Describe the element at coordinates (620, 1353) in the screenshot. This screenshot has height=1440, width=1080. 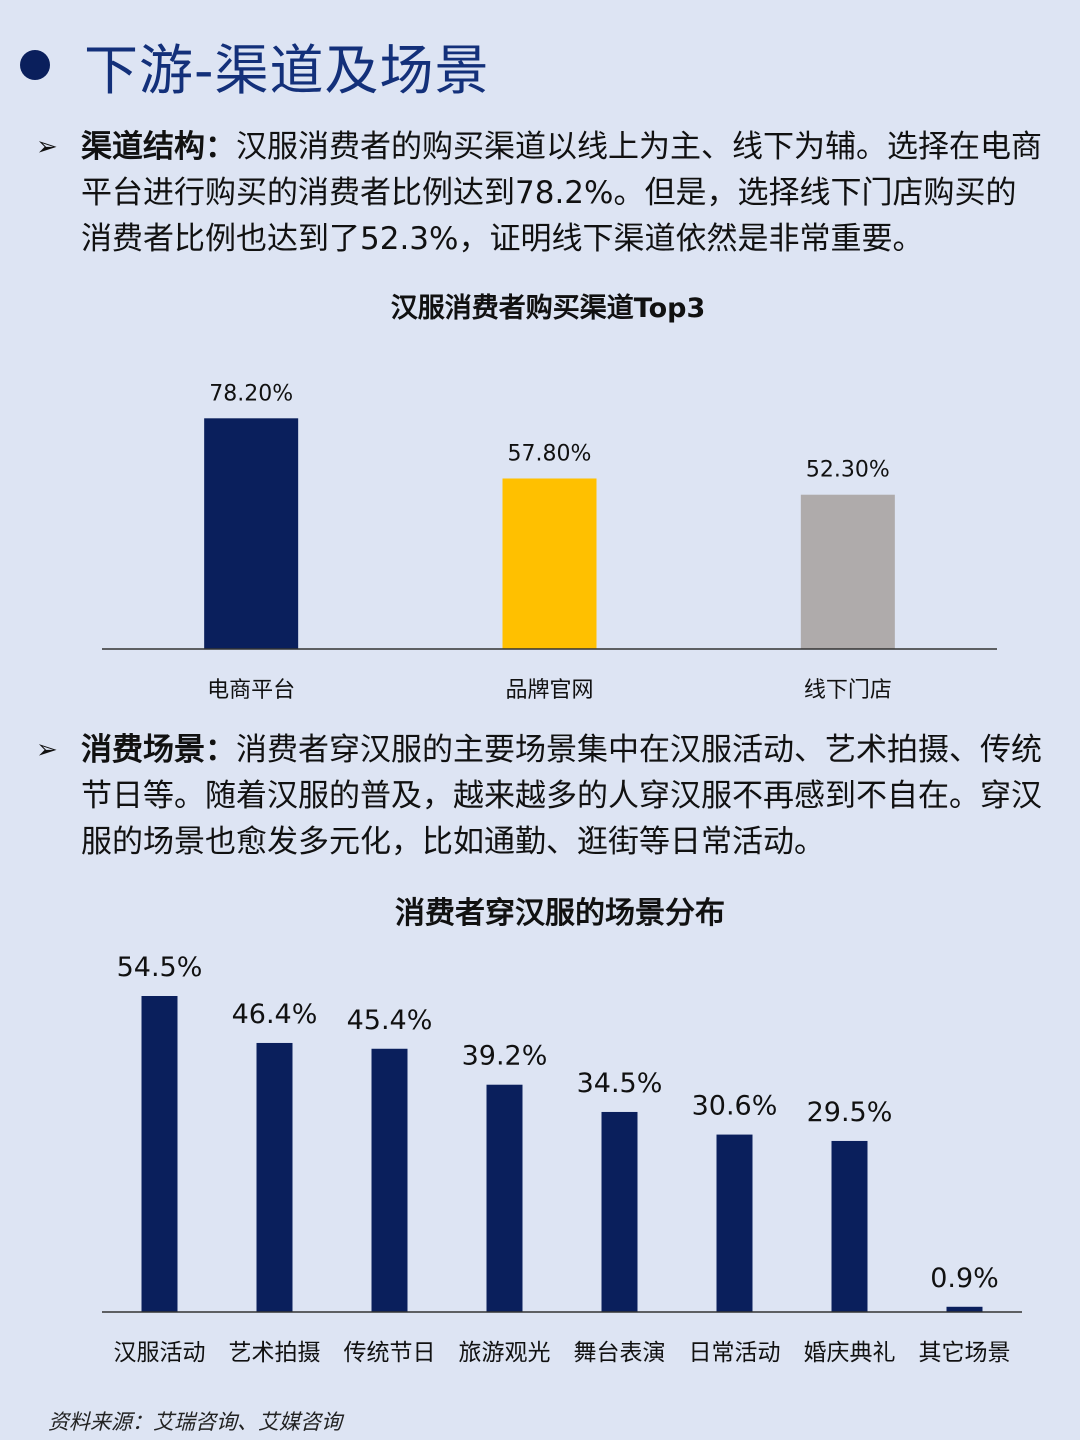
I see `category-label: 舞台表演` at that location.